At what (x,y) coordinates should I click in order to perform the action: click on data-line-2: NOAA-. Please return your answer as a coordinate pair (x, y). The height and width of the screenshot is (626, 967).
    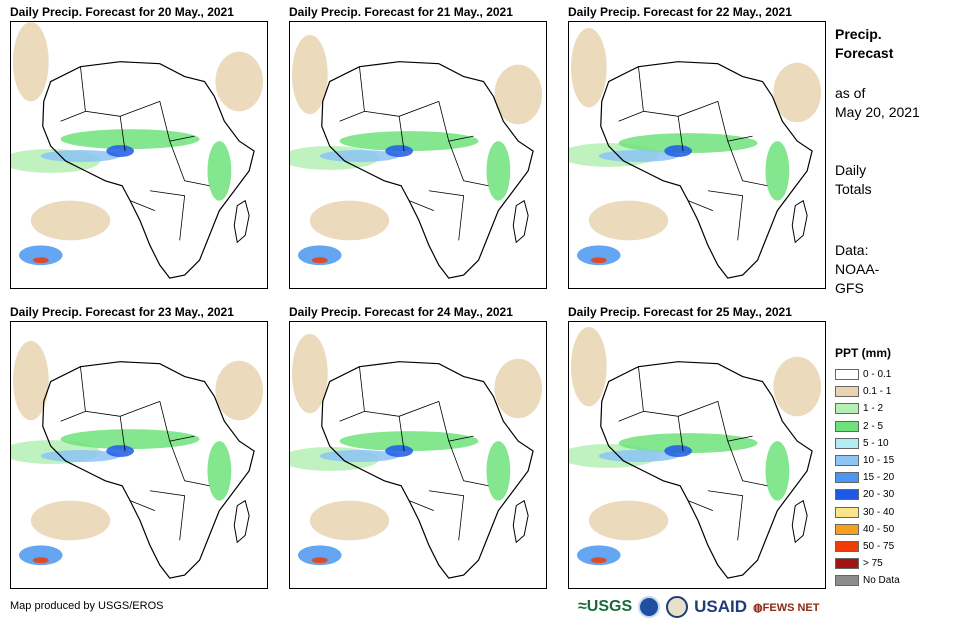
    Looking at the image, I should click on (857, 269).